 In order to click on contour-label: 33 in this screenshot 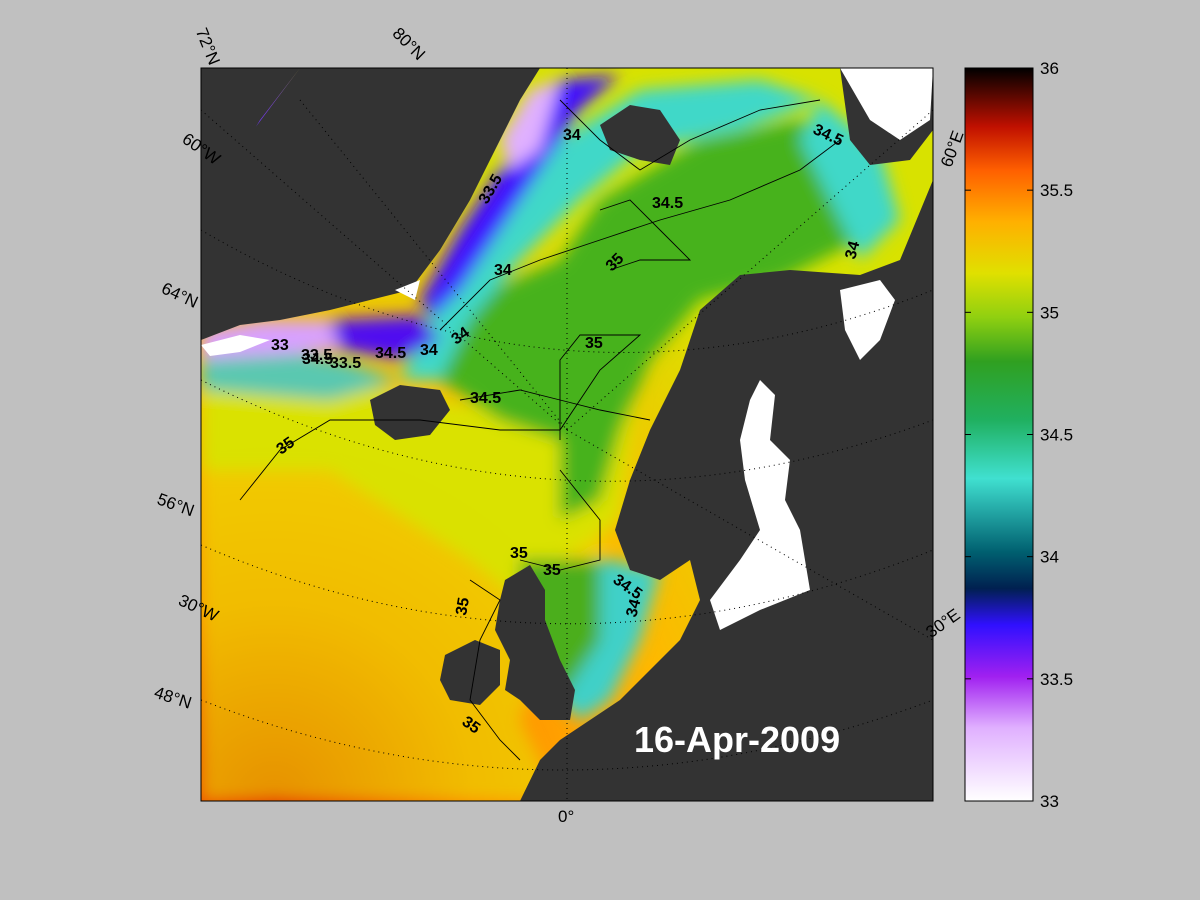, I will do `click(280, 345)`.